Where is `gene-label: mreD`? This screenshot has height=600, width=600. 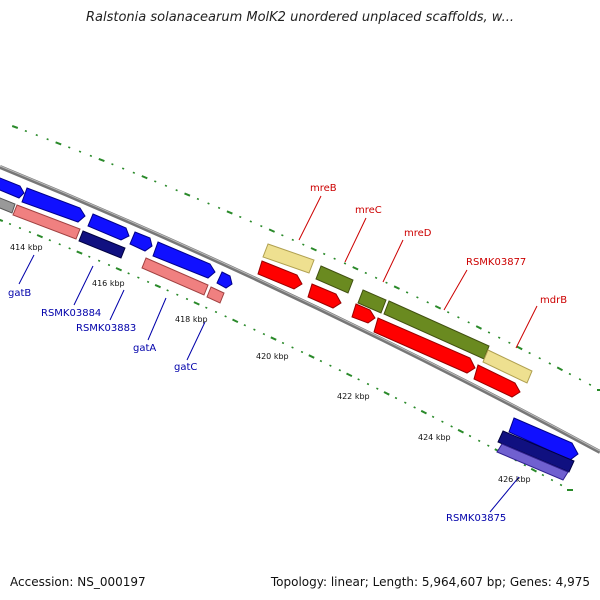
gene-label: mreD is located at coordinates (418, 233).